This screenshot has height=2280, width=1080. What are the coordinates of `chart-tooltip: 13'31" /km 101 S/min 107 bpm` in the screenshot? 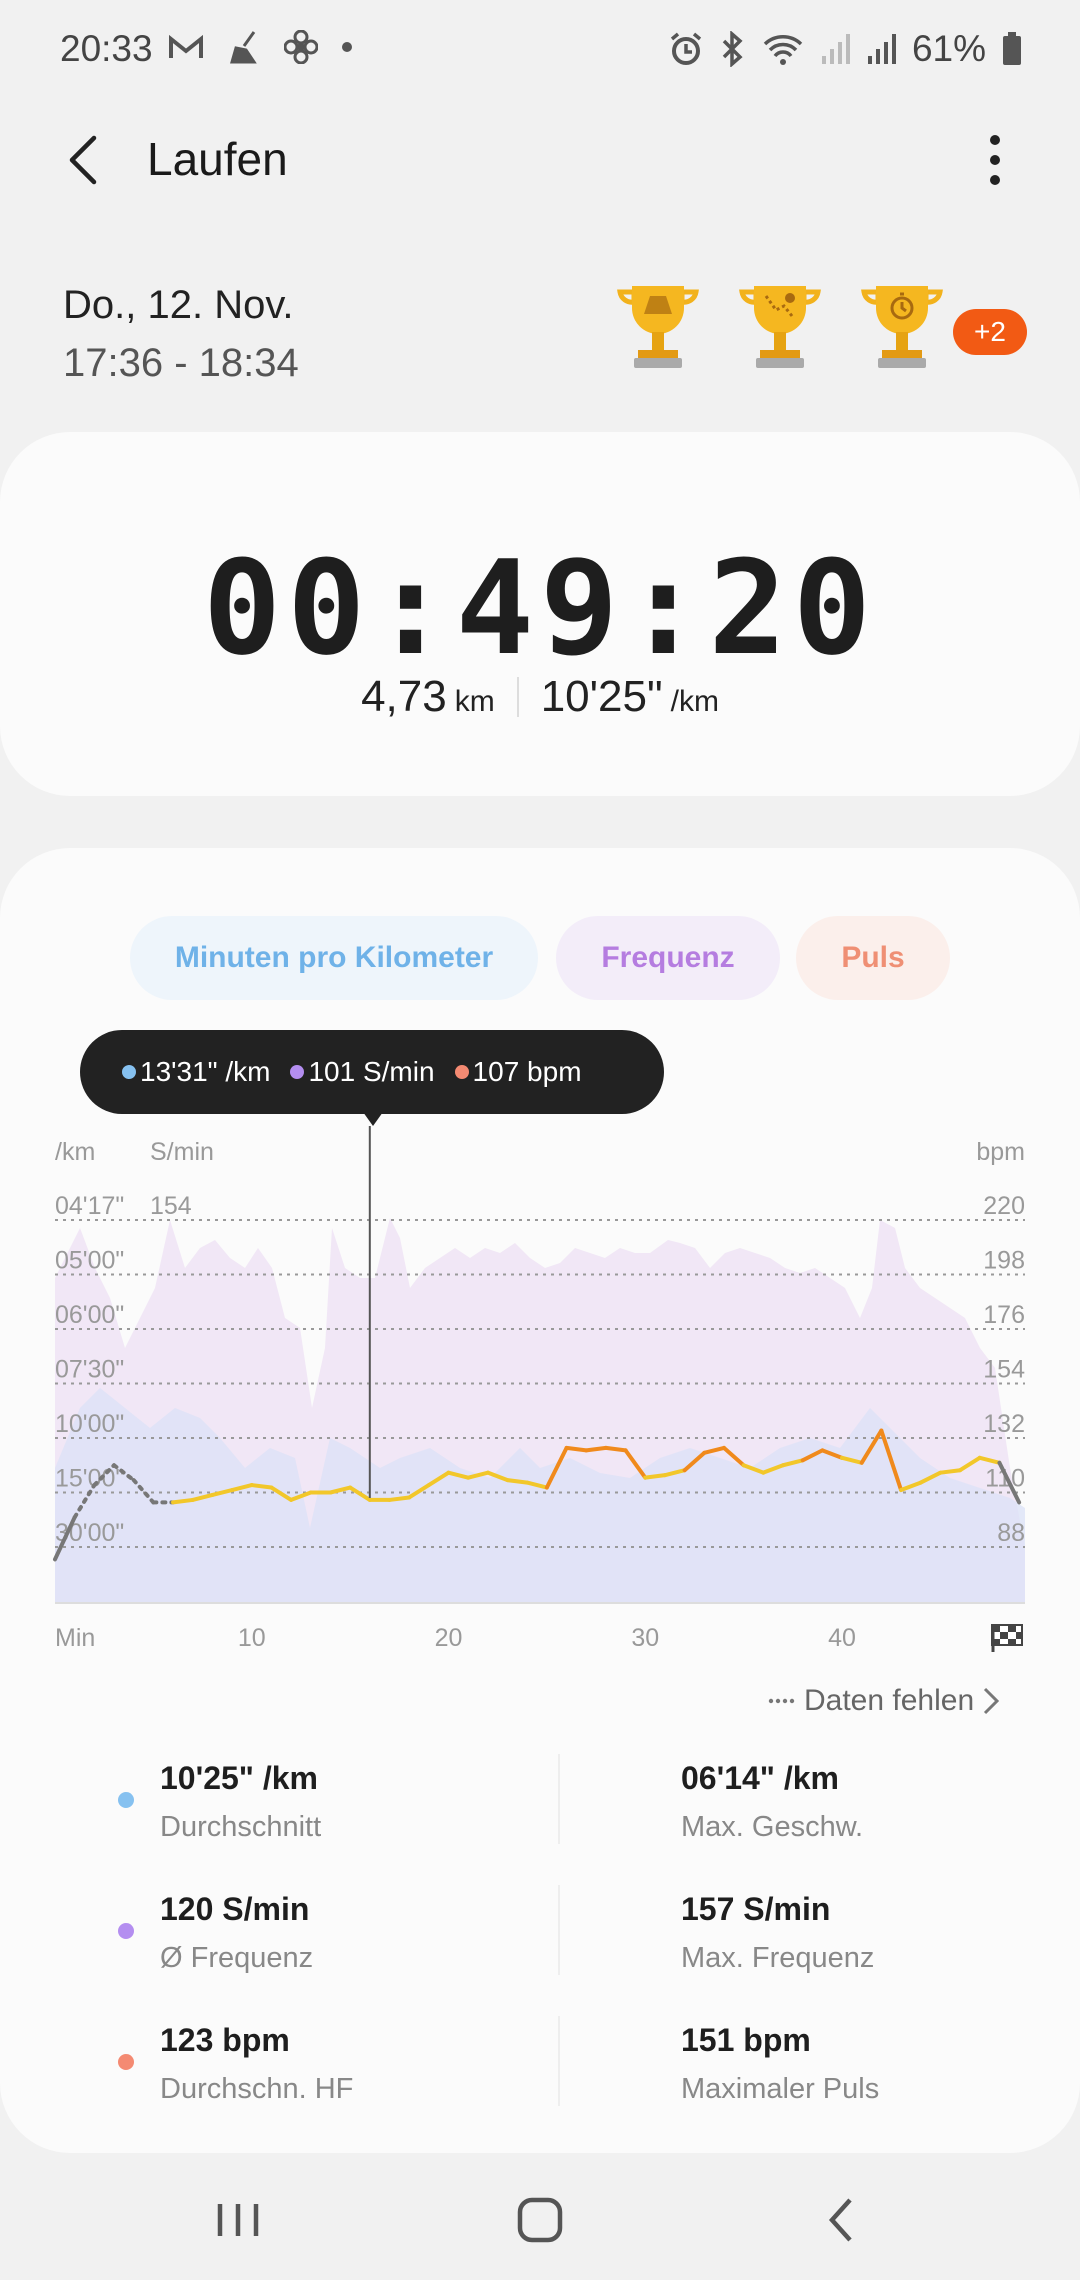 It's located at (372, 1072).